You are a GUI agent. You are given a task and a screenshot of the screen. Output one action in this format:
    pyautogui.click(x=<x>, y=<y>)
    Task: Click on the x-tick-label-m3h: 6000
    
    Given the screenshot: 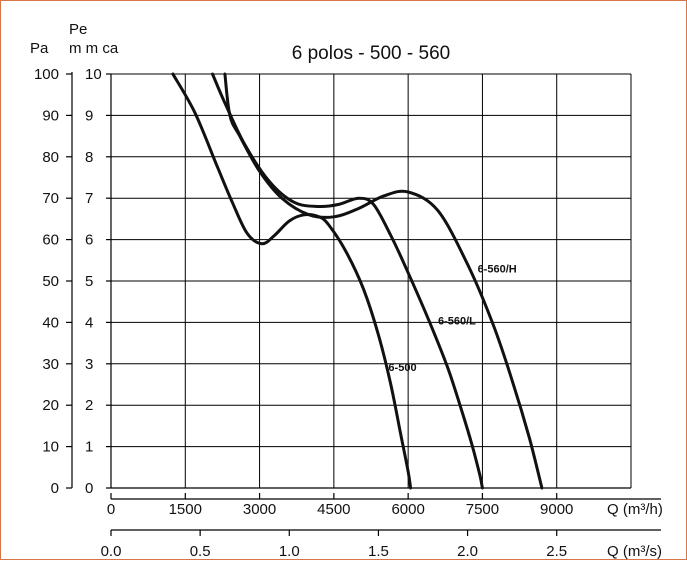 What is the action you would take?
    pyautogui.click(x=407, y=509)
    